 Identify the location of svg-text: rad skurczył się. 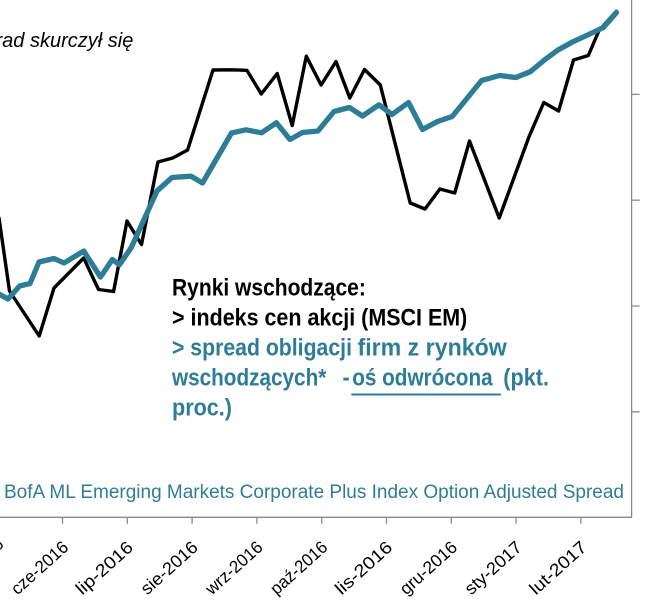
(66, 41).